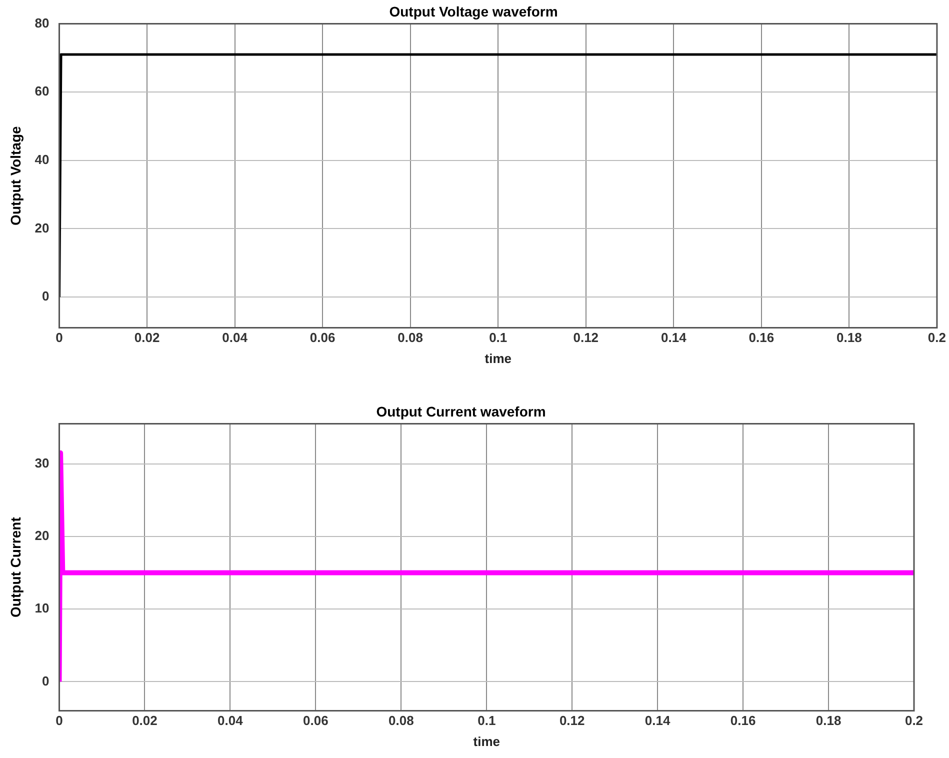 This screenshot has width=949, height=758. Describe the element at coordinates (473, 11) in the screenshot. I see `chart-title: Output Voltage waveform` at that location.